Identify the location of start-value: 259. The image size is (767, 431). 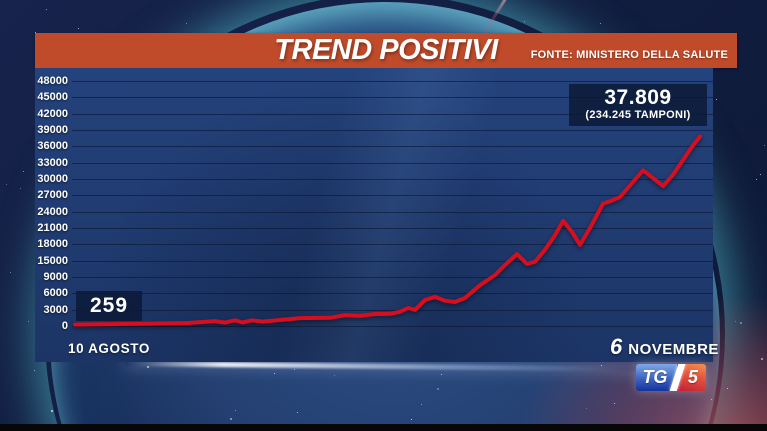
(109, 305).